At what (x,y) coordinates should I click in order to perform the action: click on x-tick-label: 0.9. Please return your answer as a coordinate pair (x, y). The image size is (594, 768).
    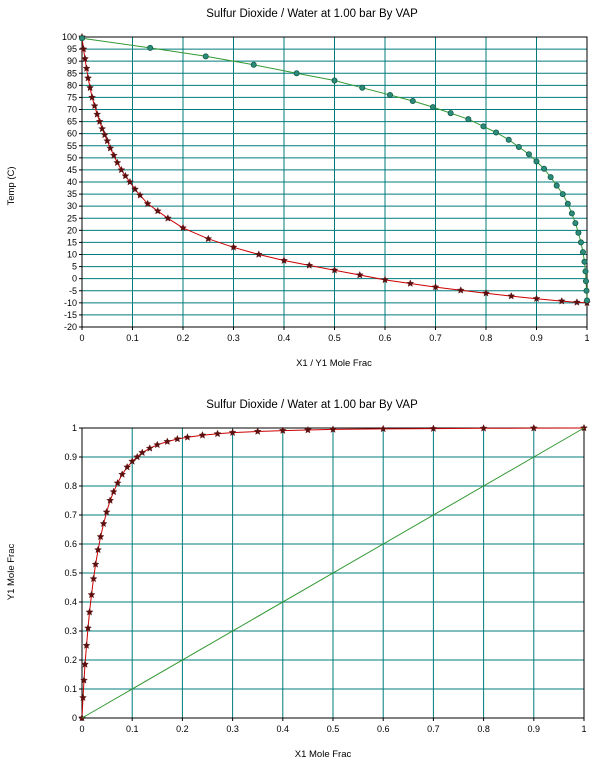
    Looking at the image, I should click on (534, 729).